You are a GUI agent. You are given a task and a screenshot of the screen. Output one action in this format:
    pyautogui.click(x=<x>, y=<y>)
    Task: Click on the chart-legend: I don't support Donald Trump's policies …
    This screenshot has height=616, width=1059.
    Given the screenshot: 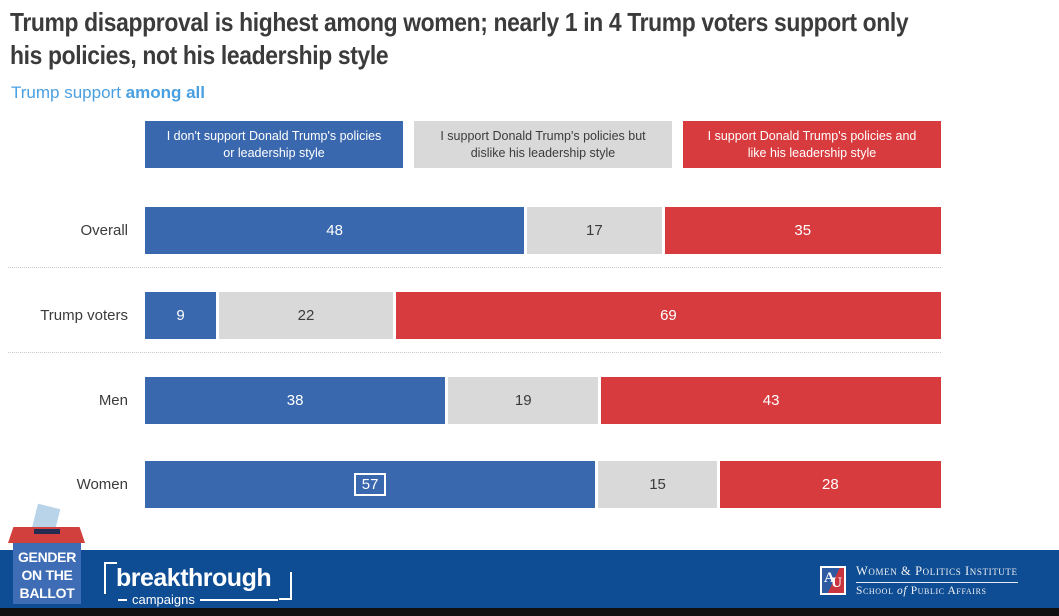 What is the action you would take?
    pyautogui.click(x=543, y=144)
    